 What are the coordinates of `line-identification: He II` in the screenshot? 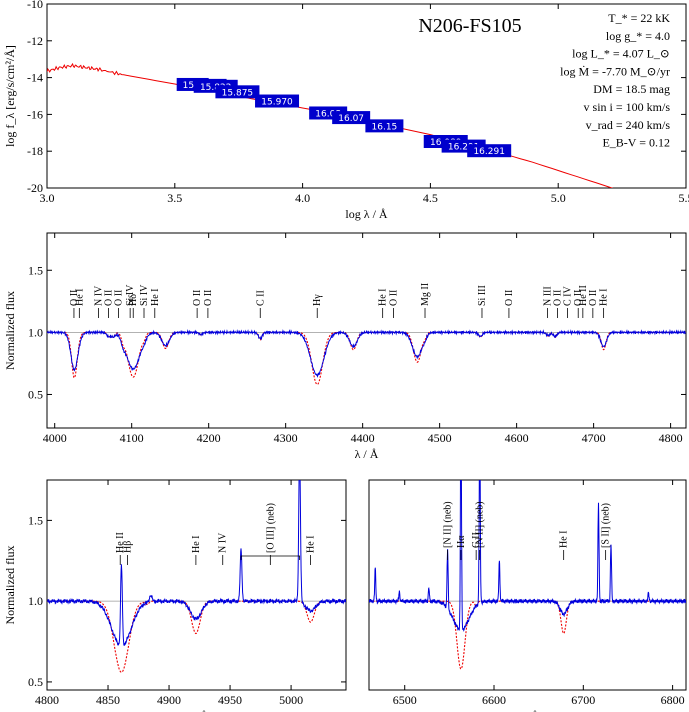 It's located at (120, 548).